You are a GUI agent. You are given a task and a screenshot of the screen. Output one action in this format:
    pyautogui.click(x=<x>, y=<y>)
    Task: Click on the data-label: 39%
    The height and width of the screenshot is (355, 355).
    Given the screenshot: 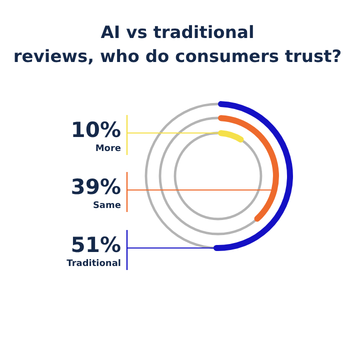 What is the action you would take?
    pyautogui.click(x=95, y=187)
    